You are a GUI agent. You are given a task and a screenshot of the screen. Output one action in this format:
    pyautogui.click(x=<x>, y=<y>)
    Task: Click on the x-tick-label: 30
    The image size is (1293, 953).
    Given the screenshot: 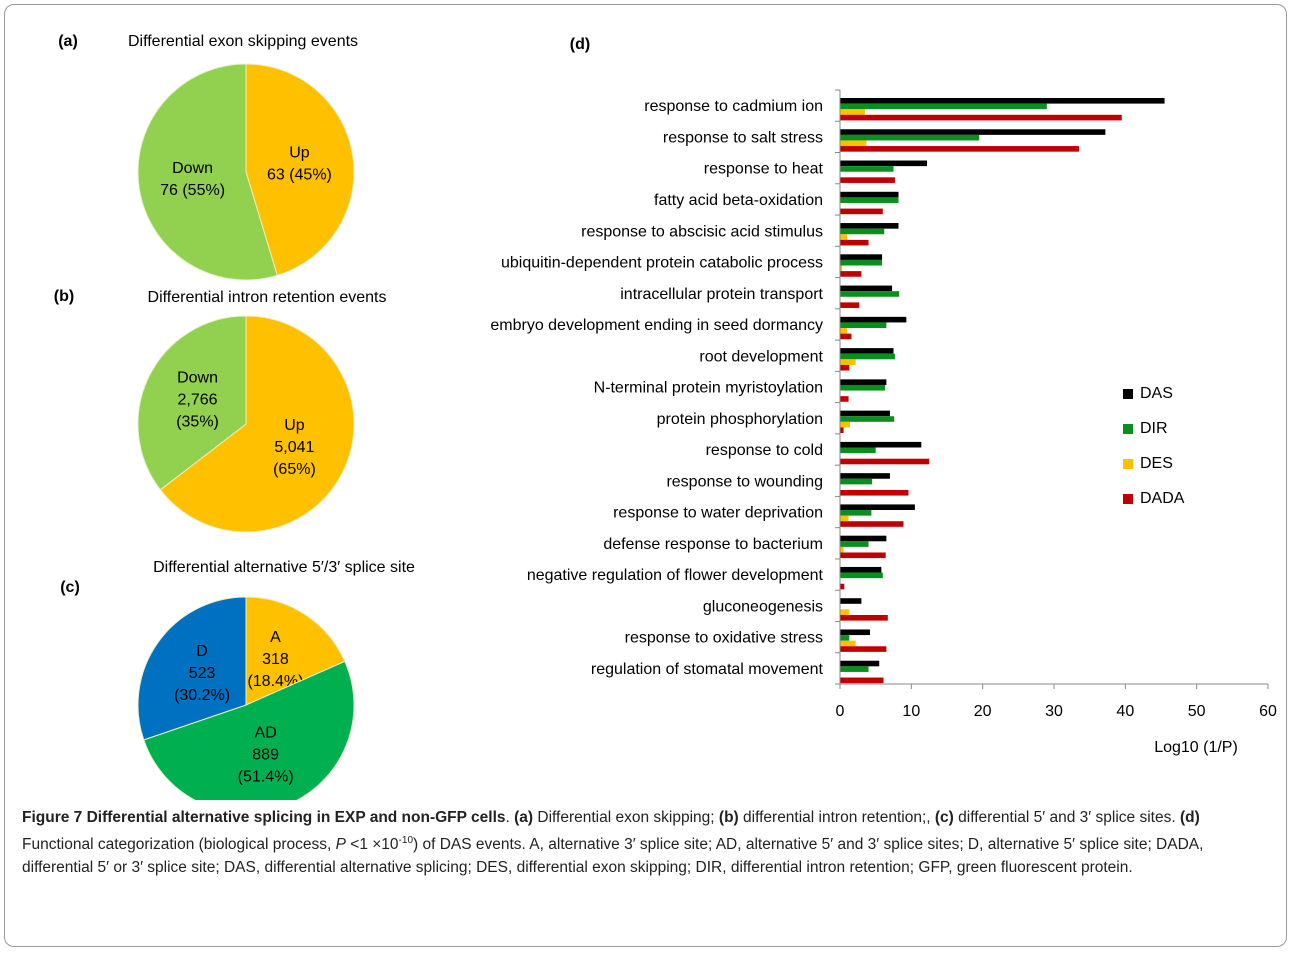 What is the action you would take?
    pyautogui.click(x=1054, y=711)
    